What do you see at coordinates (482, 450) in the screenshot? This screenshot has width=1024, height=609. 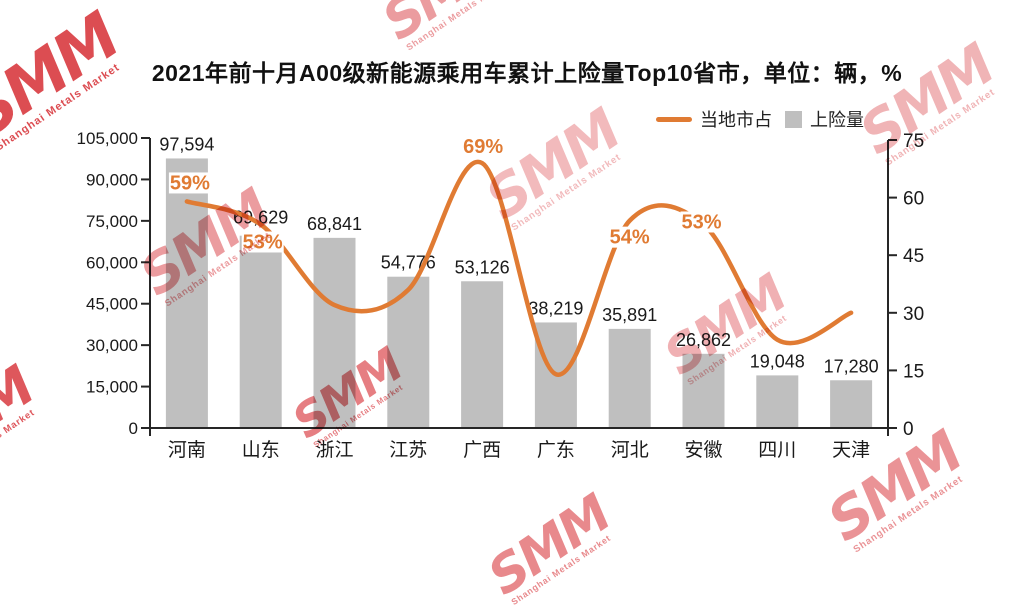 I see `category-label-4: 广西` at bounding box center [482, 450].